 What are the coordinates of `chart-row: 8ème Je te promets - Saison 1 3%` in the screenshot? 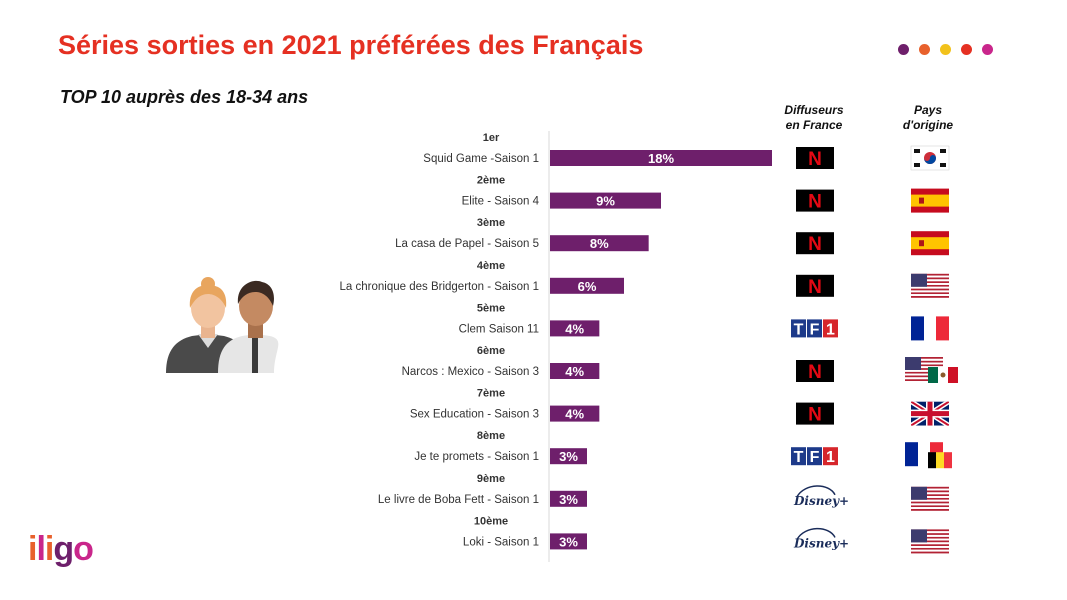 It's located at (683, 449).